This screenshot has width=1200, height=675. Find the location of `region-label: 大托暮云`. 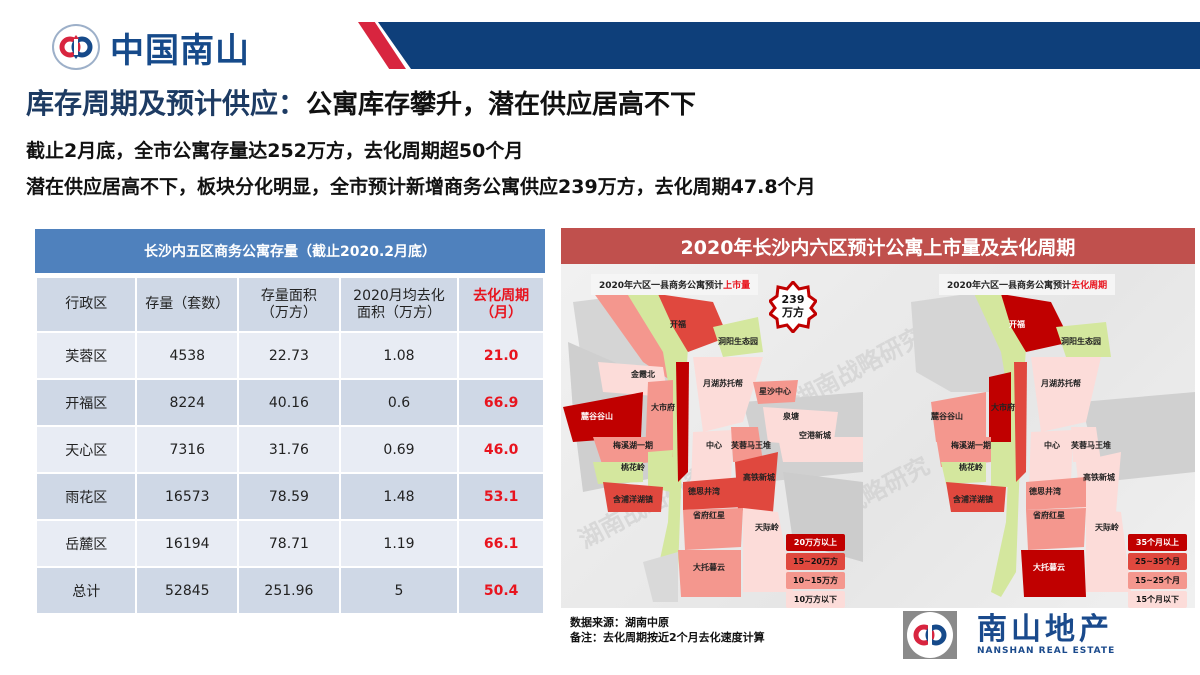

region-label: 大托暮云 is located at coordinates (709, 567).